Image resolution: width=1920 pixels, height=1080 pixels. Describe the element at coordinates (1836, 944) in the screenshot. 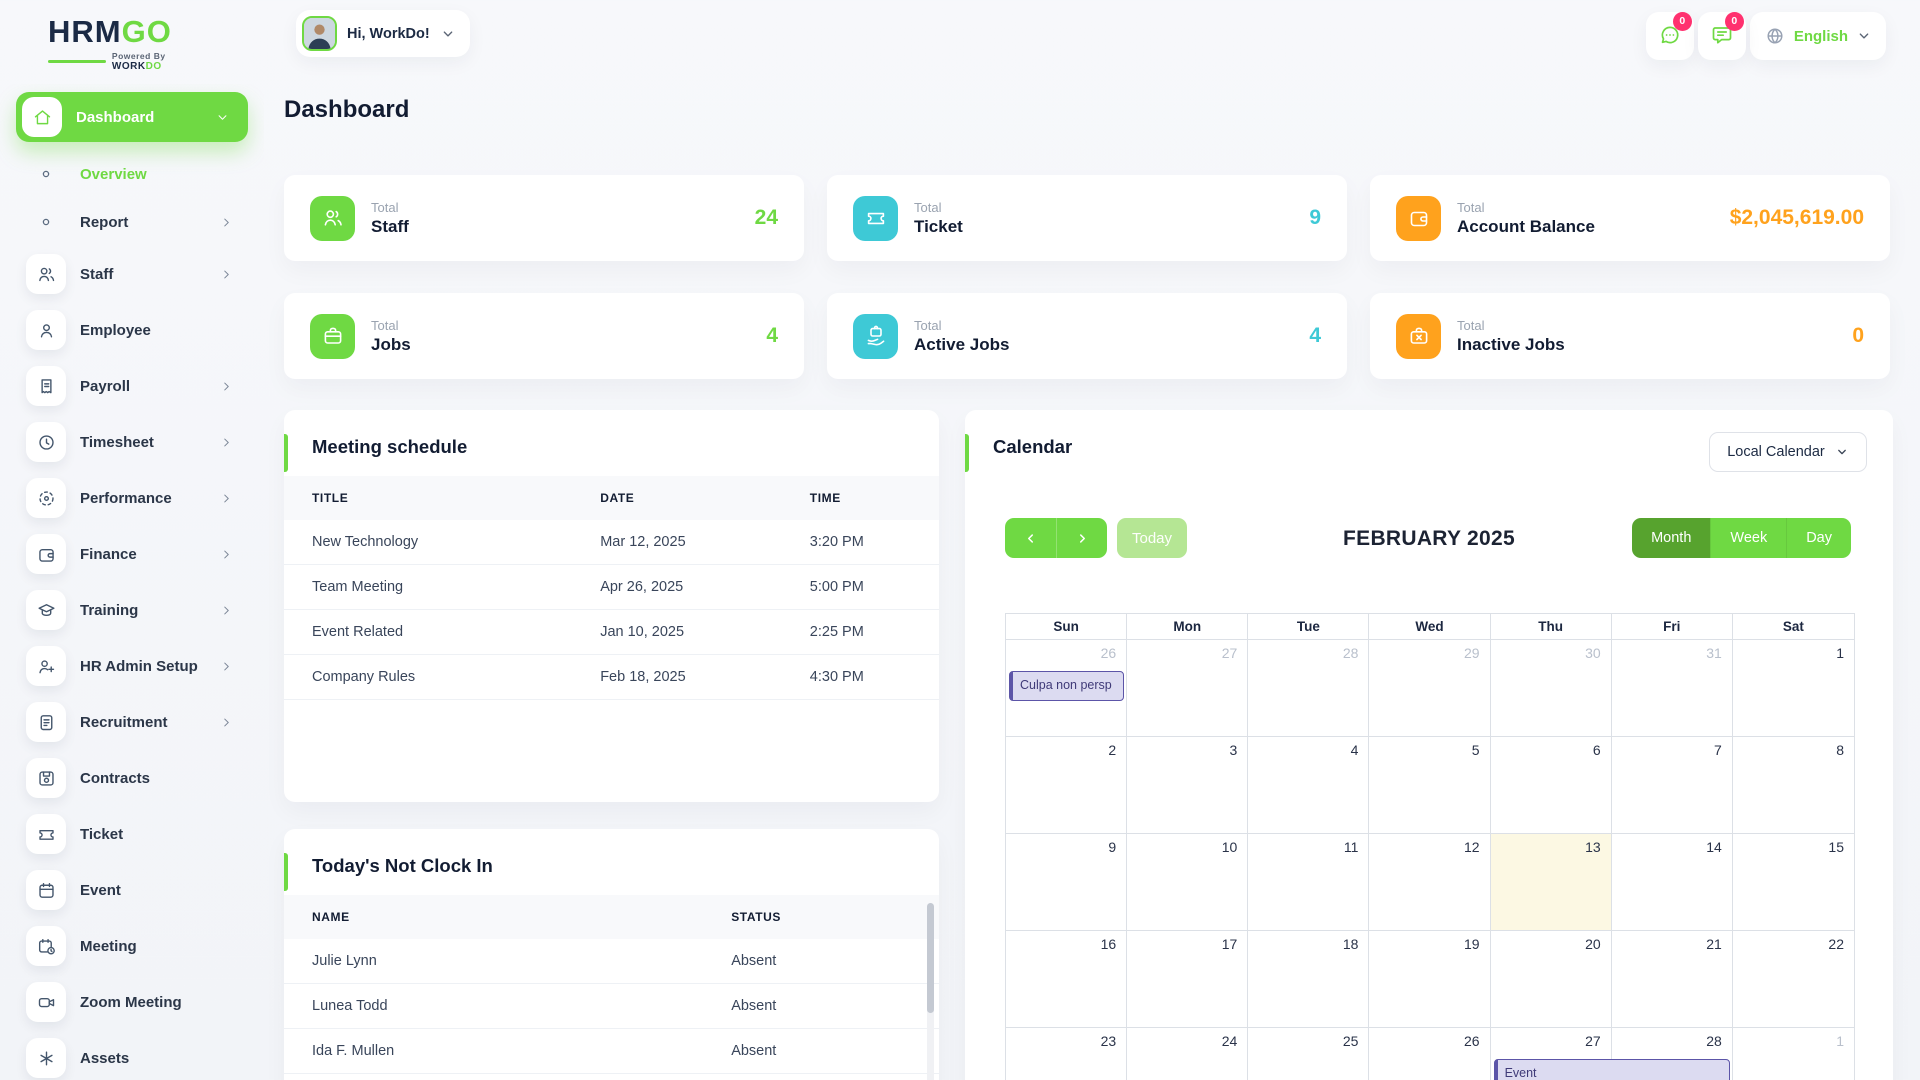

I see `calendar-day-cell: 22` at that location.